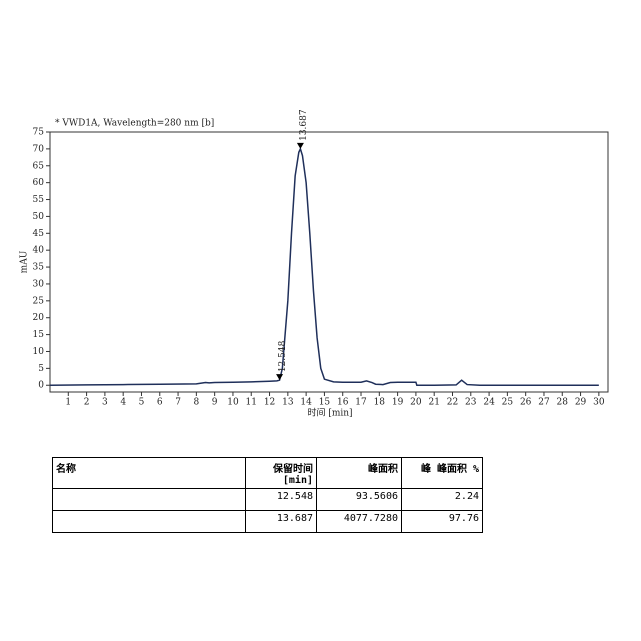 Image resolution: width=641 pixels, height=641 pixels. I want to click on x-tick-label: 23, so click(471, 403).